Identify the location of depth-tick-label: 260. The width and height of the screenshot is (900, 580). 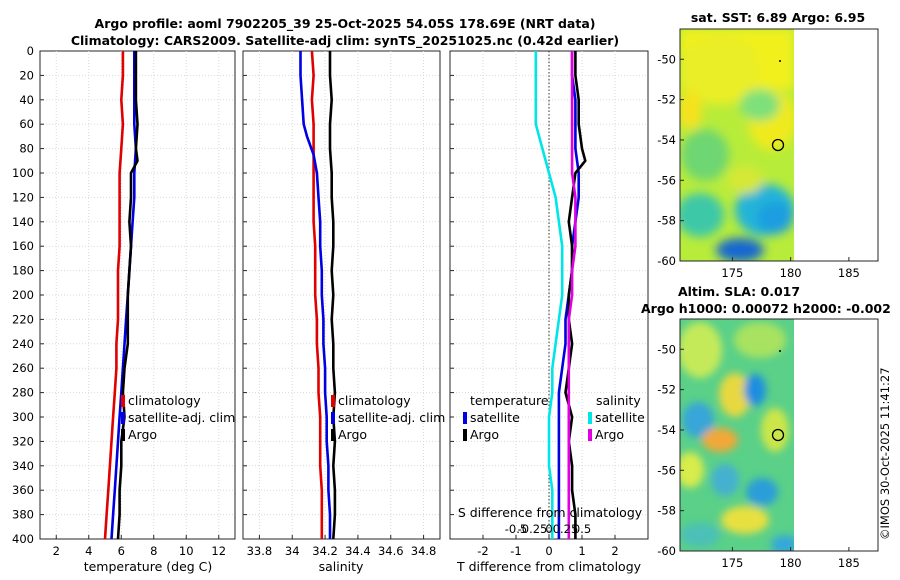
(23, 368).